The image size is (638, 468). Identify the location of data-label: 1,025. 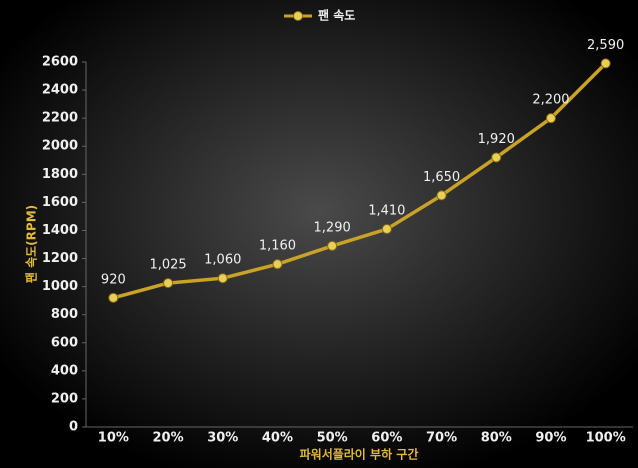
(167, 265).